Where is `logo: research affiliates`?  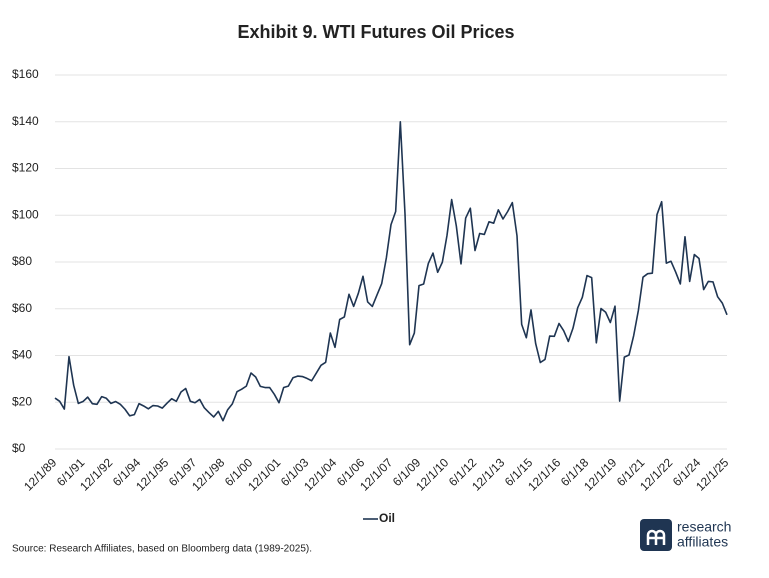 logo: research affiliates is located at coordinates (685, 535).